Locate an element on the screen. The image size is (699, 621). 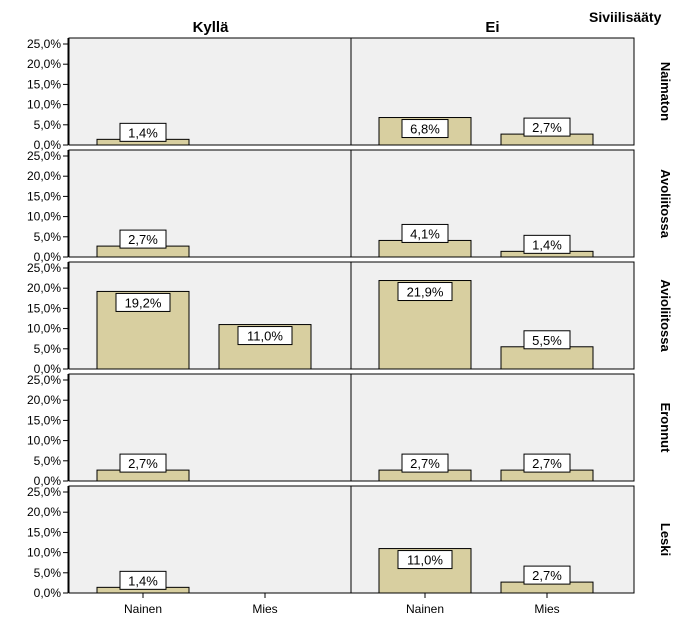
data-label-box-avioliitossa-ei-nainen is located at coordinates (425, 292).